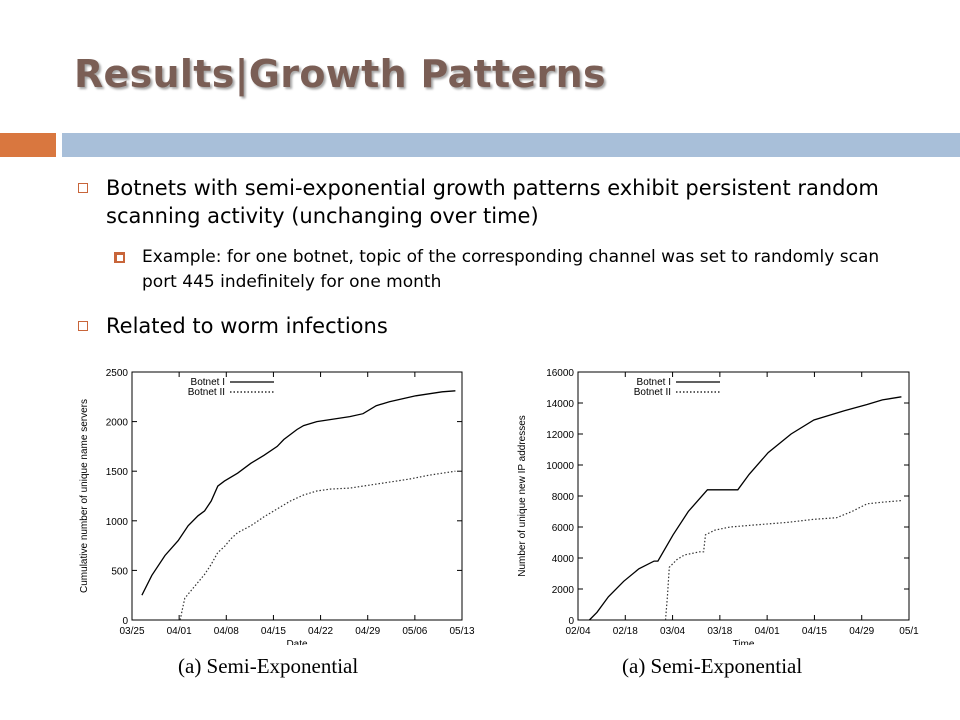 The image size is (960, 720). Describe the element at coordinates (563, 559) in the screenshot. I see `y-tick-label: 4000` at that location.